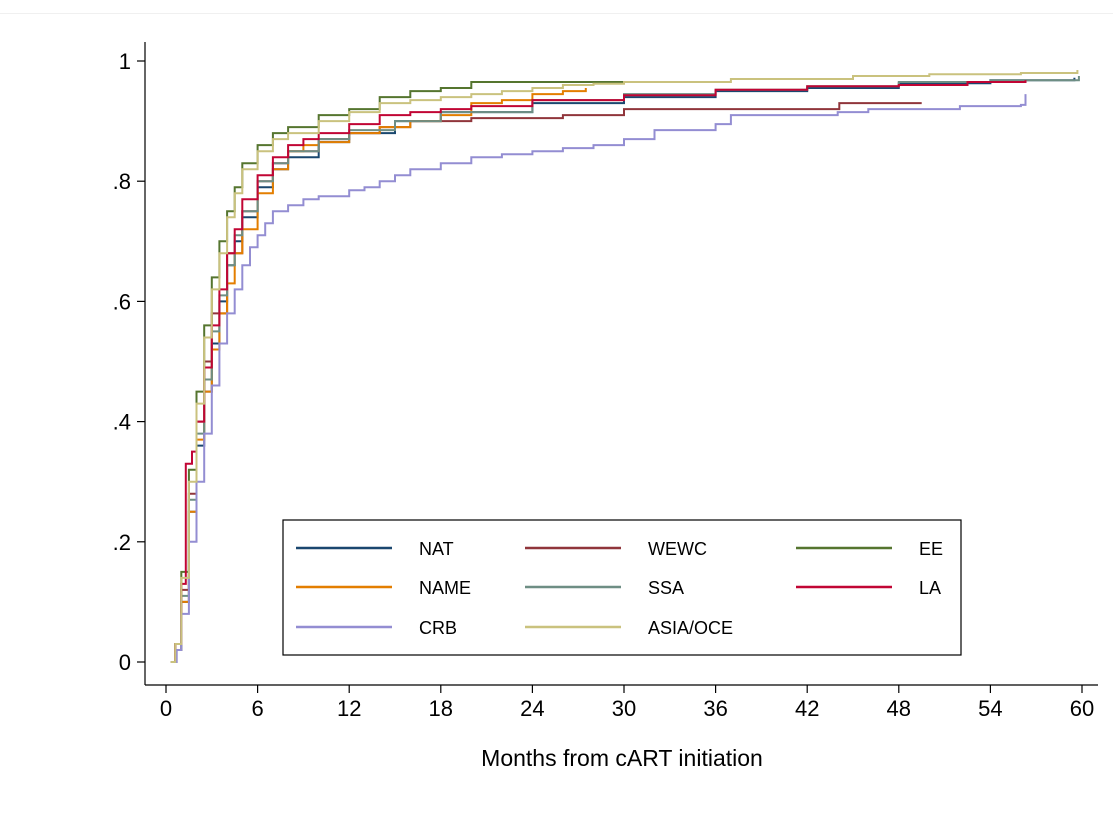 This screenshot has height=819, width=1113. Describe the element at coordinates (122, 301) in the screenshot. I see `y-tick-label: .6` at that location.